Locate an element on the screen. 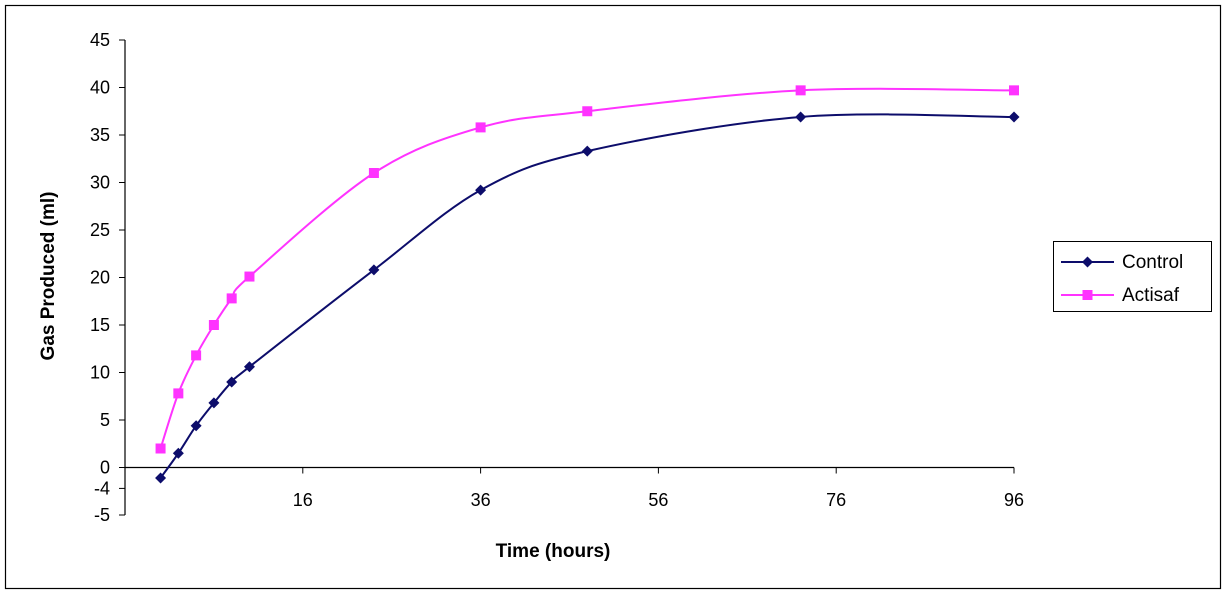 The width and height of the screenshot is (1226, 595). x-tick-label: 36 is located at coordinates (481, 500).